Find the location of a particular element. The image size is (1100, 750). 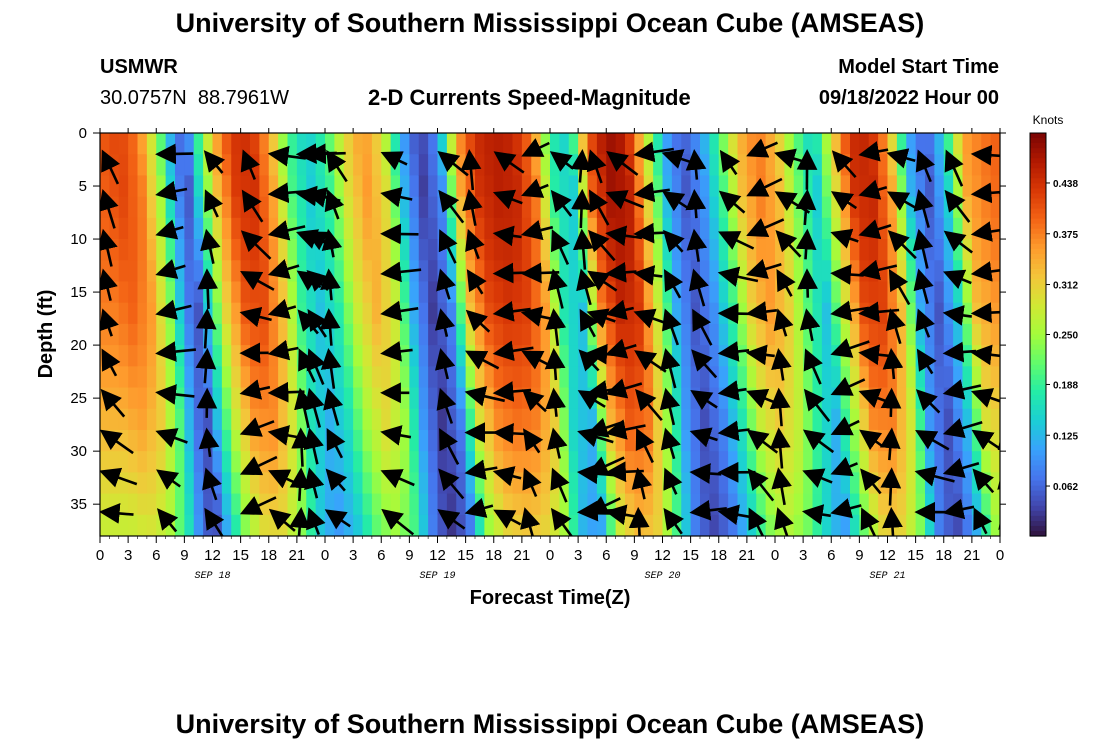

x-tick-label: 21 is located at coordinates (522, 555).